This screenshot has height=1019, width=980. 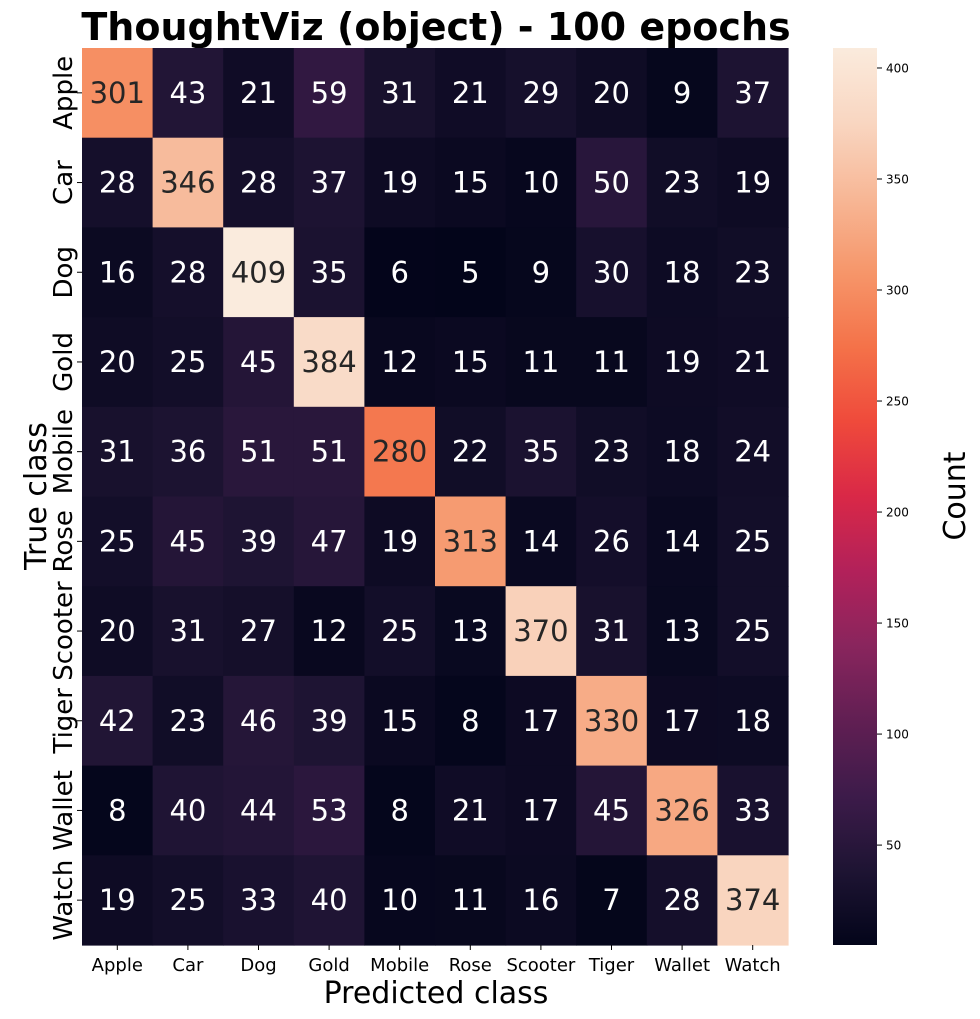 What do you see at coordinates (258, 810) in the screenshot?
I see `cell-value-label: 44` at bounding box center [258, 810].